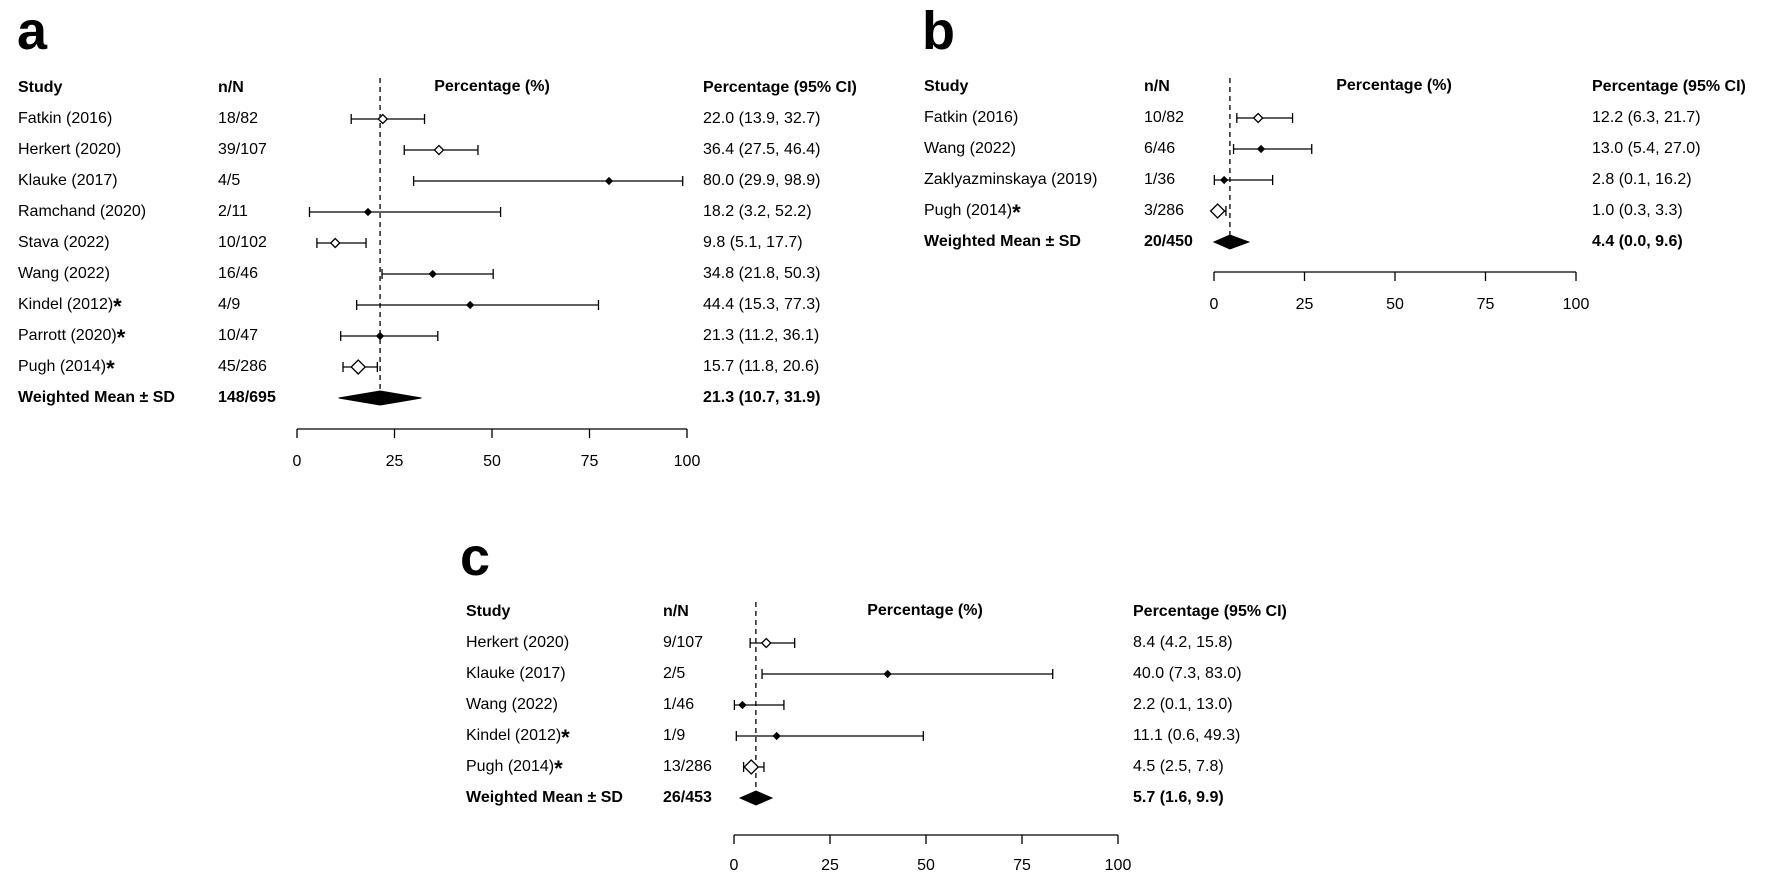  What do you see at coordinates (687, 797) in the screenshot?
I see `summary-n-over-N: 26/453` at bounding box center [687, 797].